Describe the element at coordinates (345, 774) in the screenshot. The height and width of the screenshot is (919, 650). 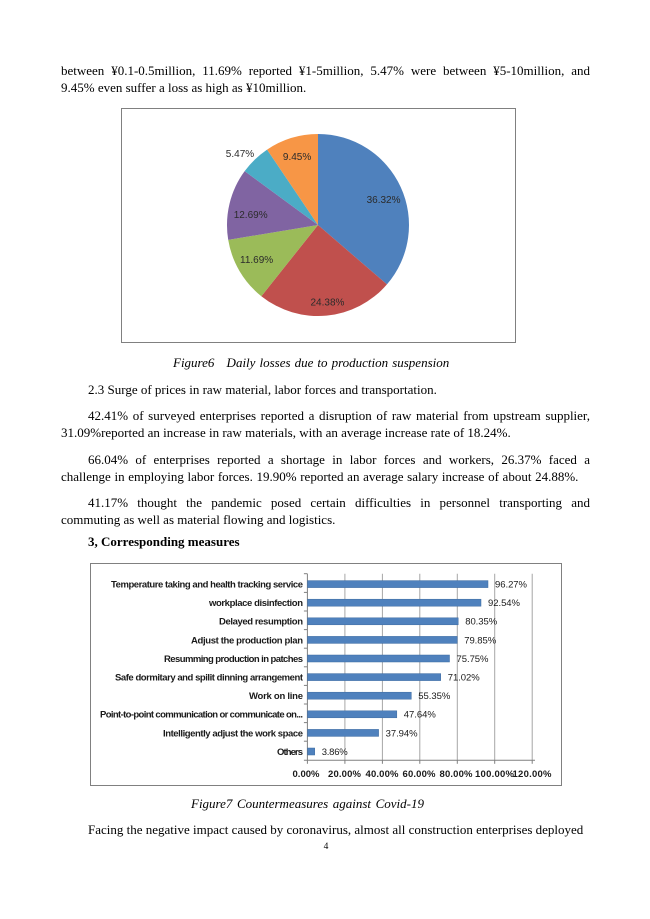
I see `svg-text: 20.00%` at that location.